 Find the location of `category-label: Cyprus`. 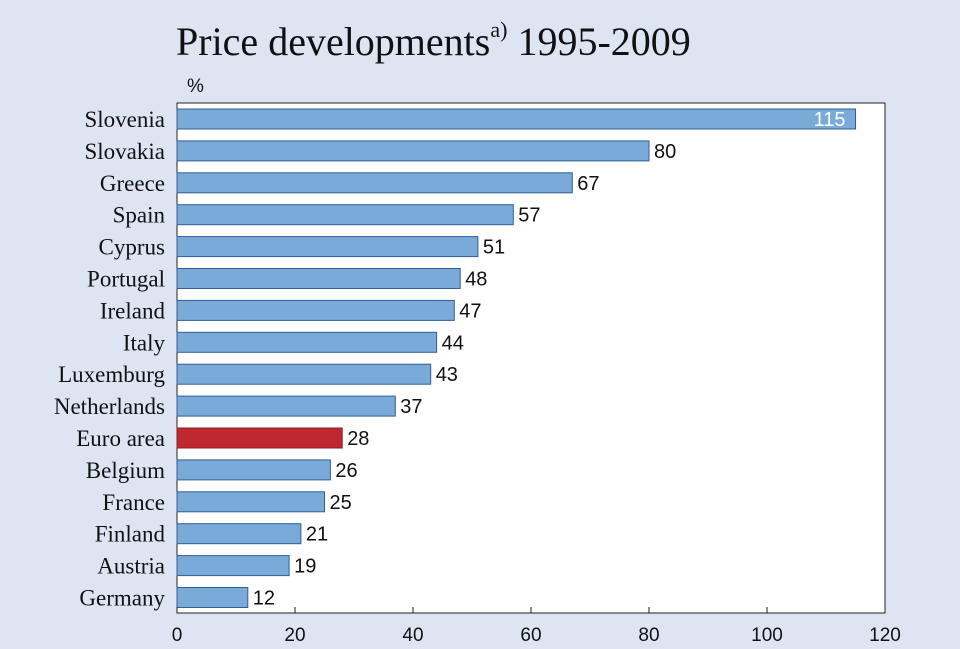

category-label: Cyprus is located at coordinates (132, 247).